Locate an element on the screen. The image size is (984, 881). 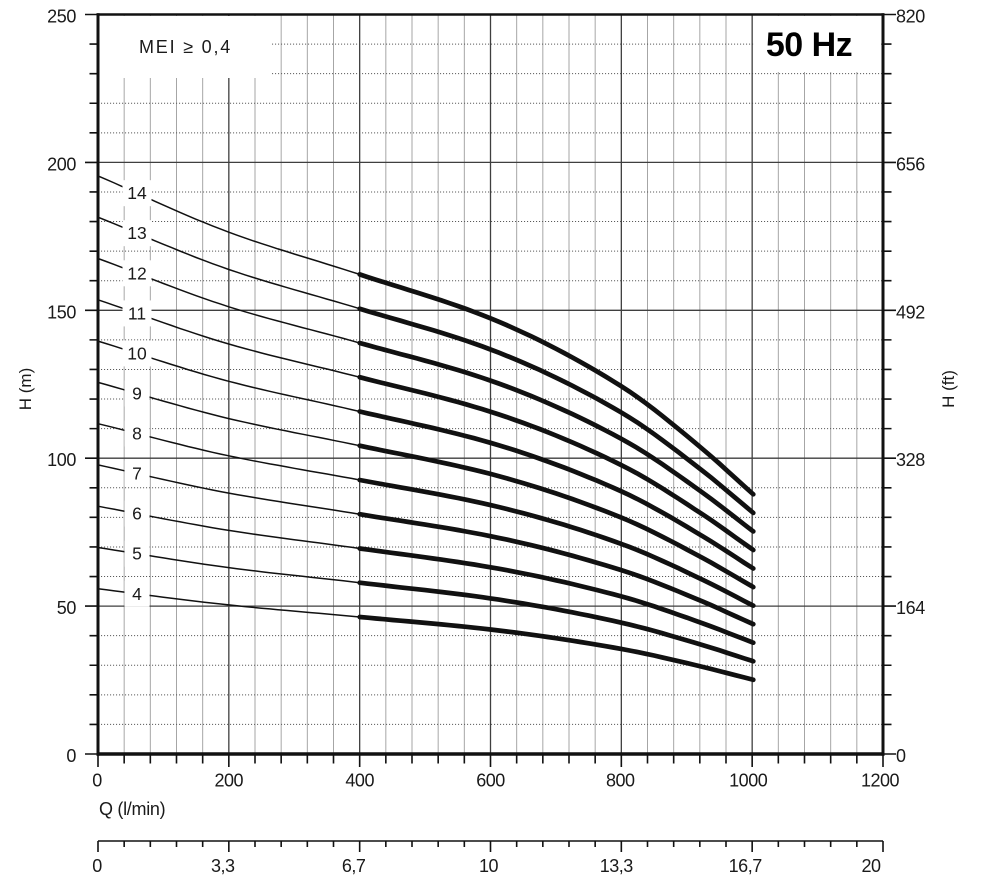
svg-text: 820 is located at coordinates (910, 17).